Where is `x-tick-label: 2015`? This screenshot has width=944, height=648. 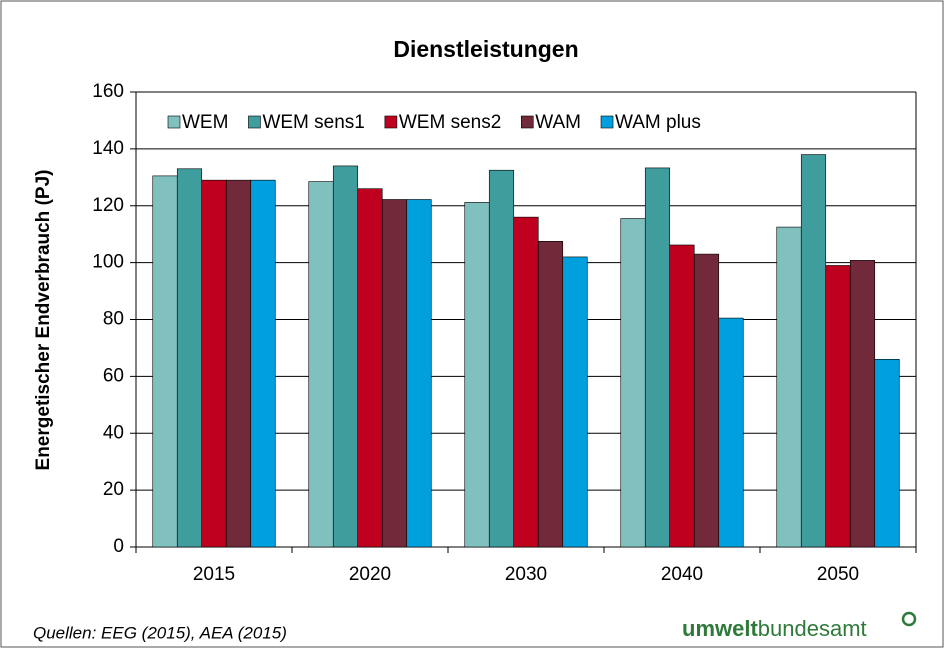
x-tick-label: 2015 is located at coordinates (214, 574).